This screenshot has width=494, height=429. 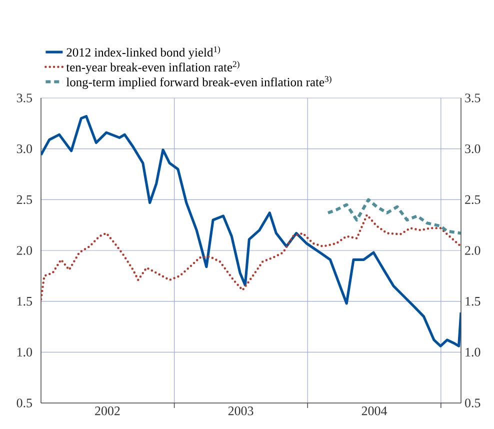 I want to click on y2-tick-label: 2.0, so click(x=472, y=250).